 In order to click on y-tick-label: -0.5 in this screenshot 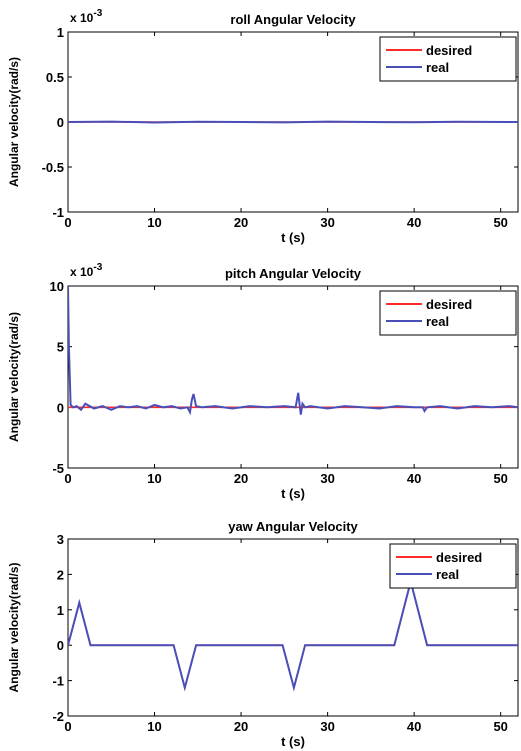, I will do `click(53, 167)`.